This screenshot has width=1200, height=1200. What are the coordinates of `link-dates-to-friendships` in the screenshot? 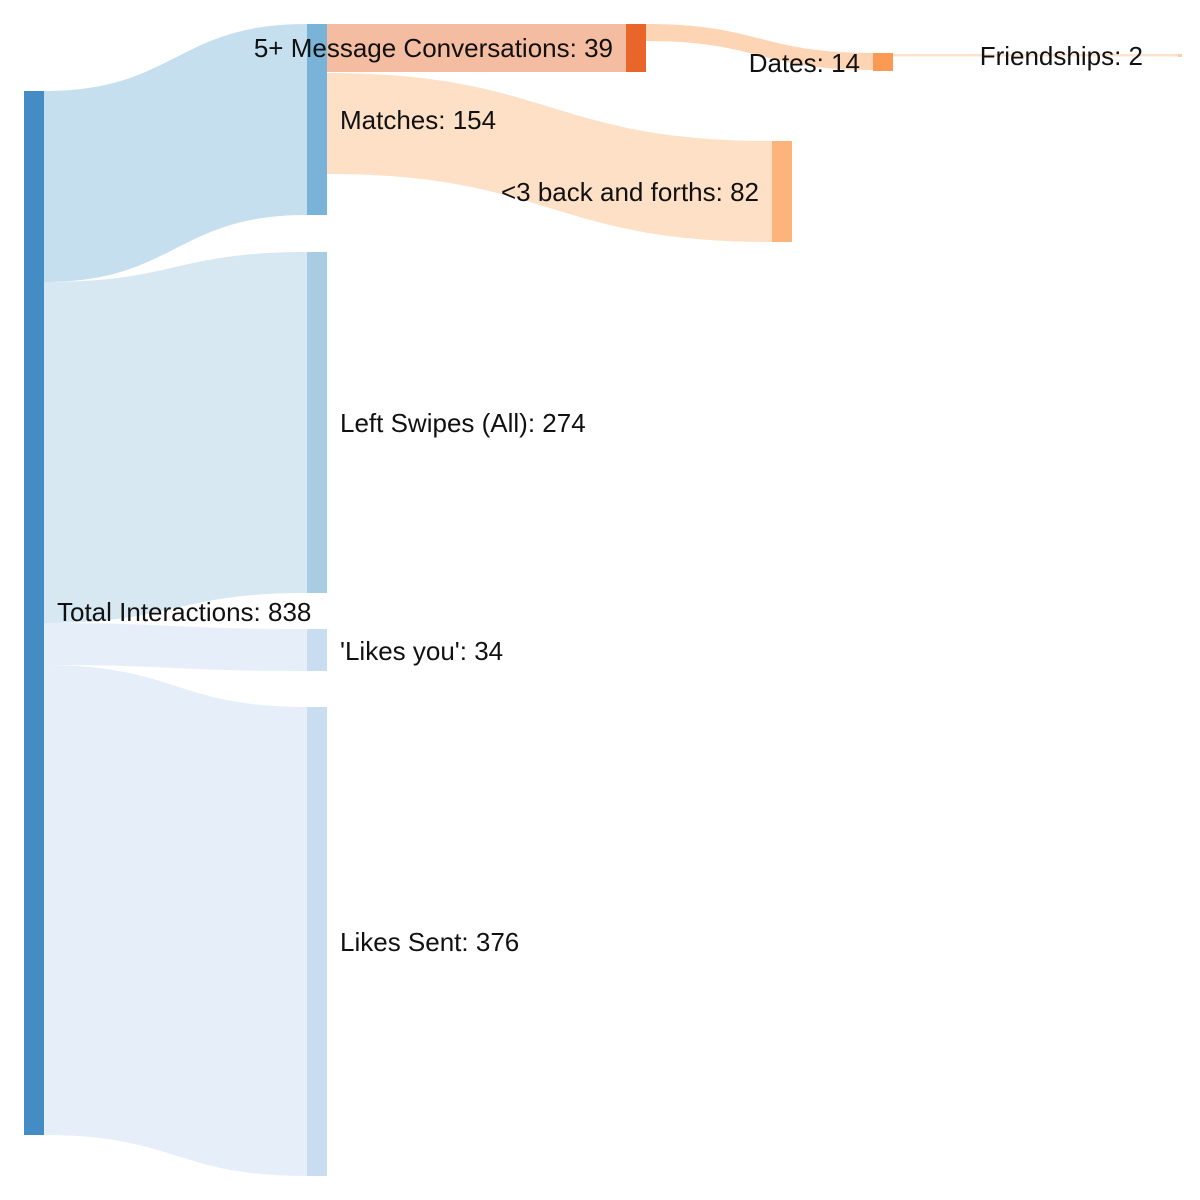 It's located at (1035, 55).